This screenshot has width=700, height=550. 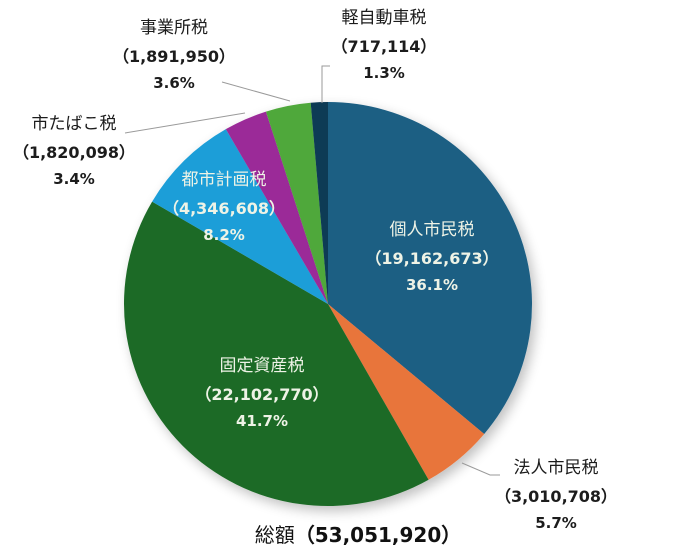 I want to click on slice-percent: 8.2%, so click(x=224, y=235).